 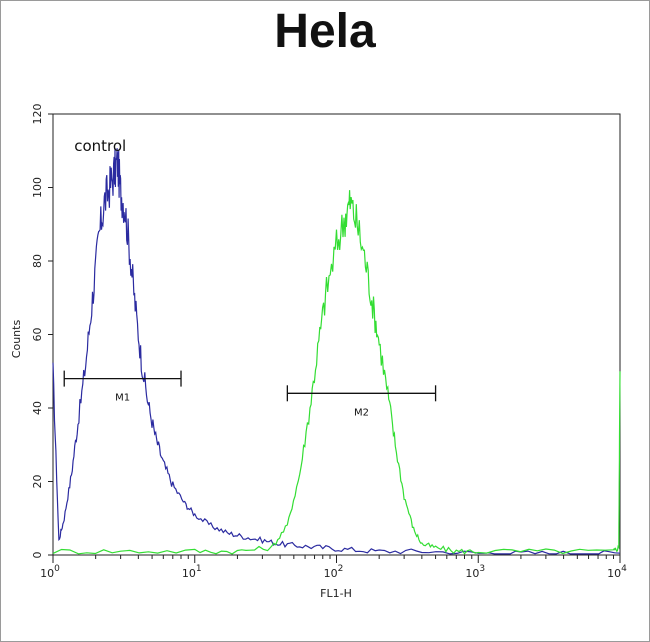 I want to click on gate-marker-m2: M2, so click(x=361, y=401).